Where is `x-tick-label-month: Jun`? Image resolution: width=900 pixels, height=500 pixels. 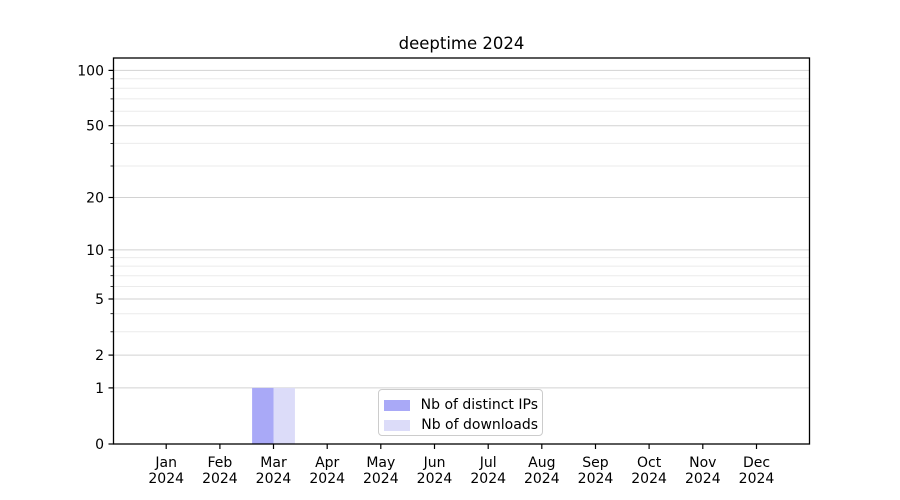 x-tick-label-month: Jun is located at coordinates (434, 463).